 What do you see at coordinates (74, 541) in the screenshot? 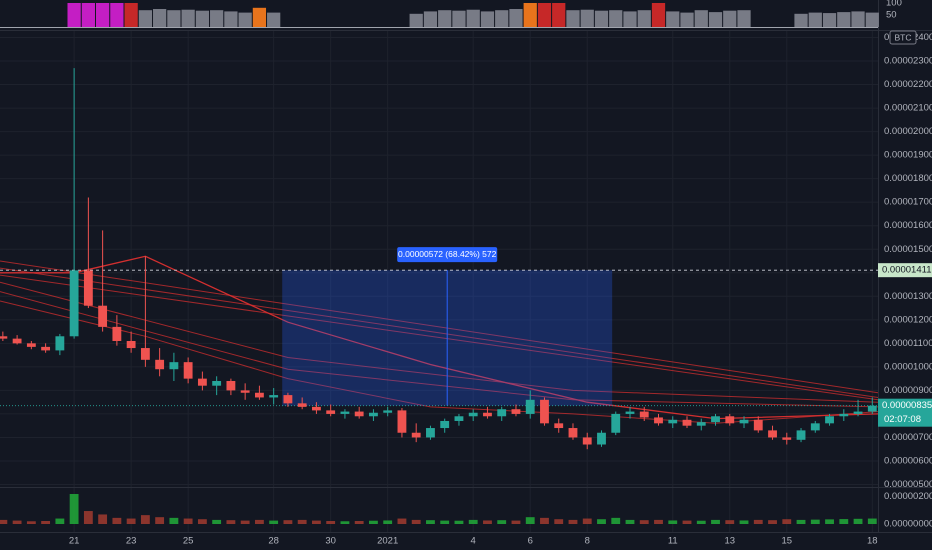
I see `x-tick-label: 21` at bounding box center [74, 541].